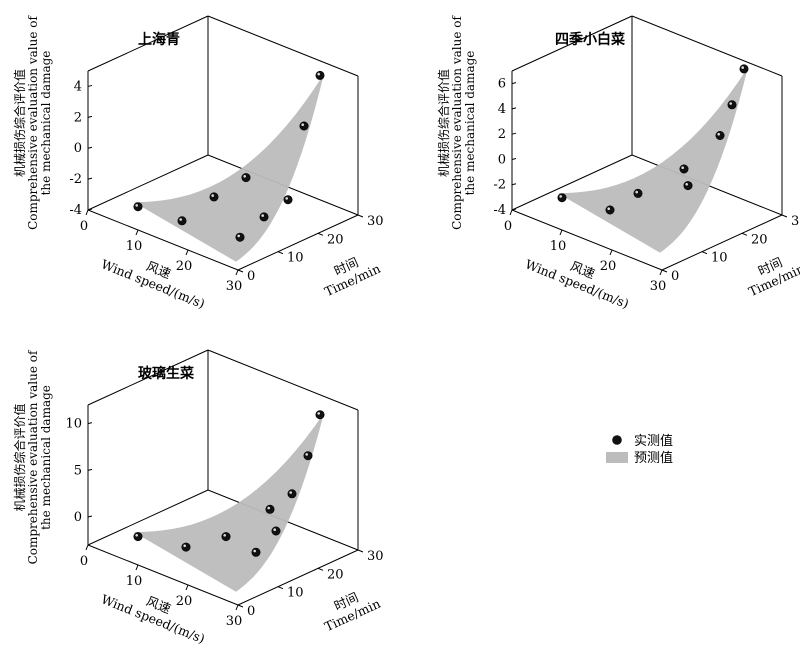  Describe the element at coordinates (653, 441) in the screenshot. I see `legend-measured-label: 实测值` at that location.